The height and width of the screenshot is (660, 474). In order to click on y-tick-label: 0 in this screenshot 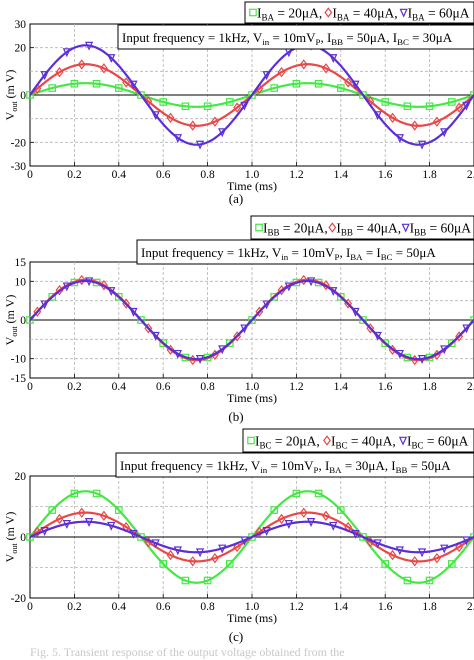, I will do `click(23, 96)`.